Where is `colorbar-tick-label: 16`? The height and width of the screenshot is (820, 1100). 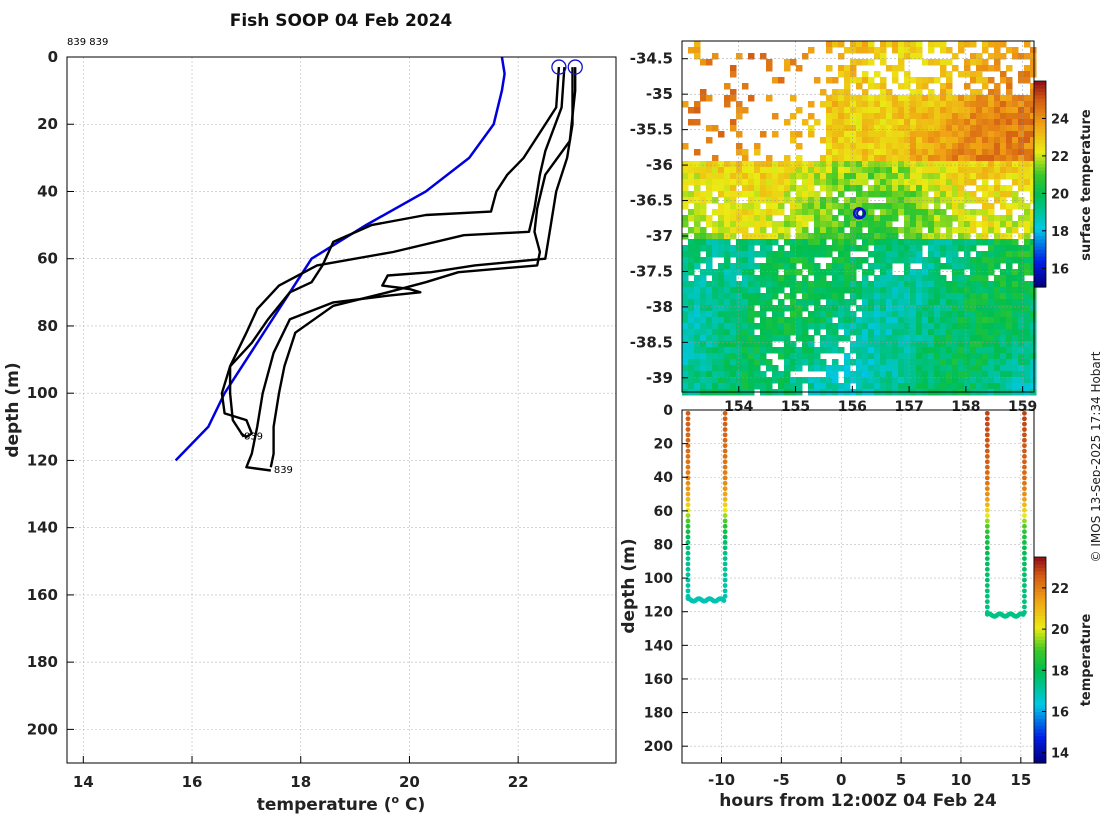 colorbar-tick-label: 16 is located at coordinates (1060, 713).